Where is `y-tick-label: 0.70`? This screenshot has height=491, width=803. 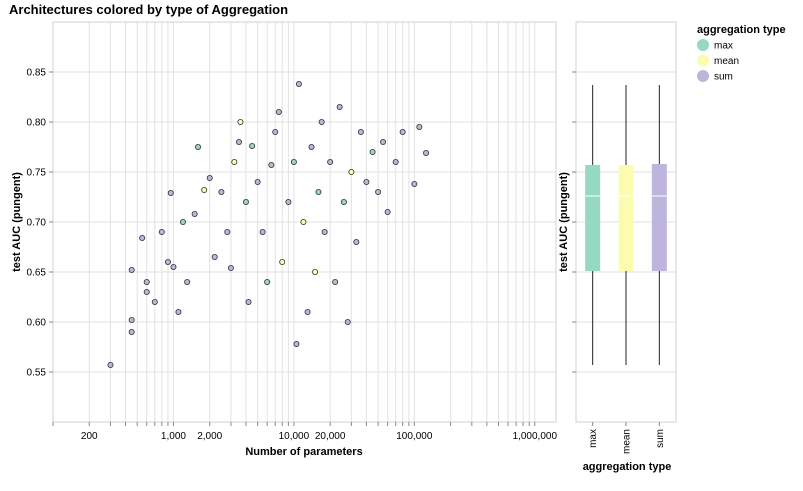
y-tick-label: 0.70 is located at coordinates (37, 223).